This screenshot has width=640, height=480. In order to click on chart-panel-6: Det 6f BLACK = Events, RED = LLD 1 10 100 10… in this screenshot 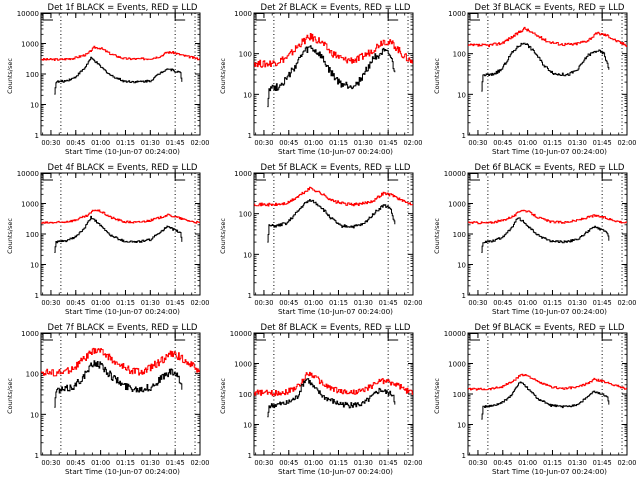, I will do `click(535, 239)`.